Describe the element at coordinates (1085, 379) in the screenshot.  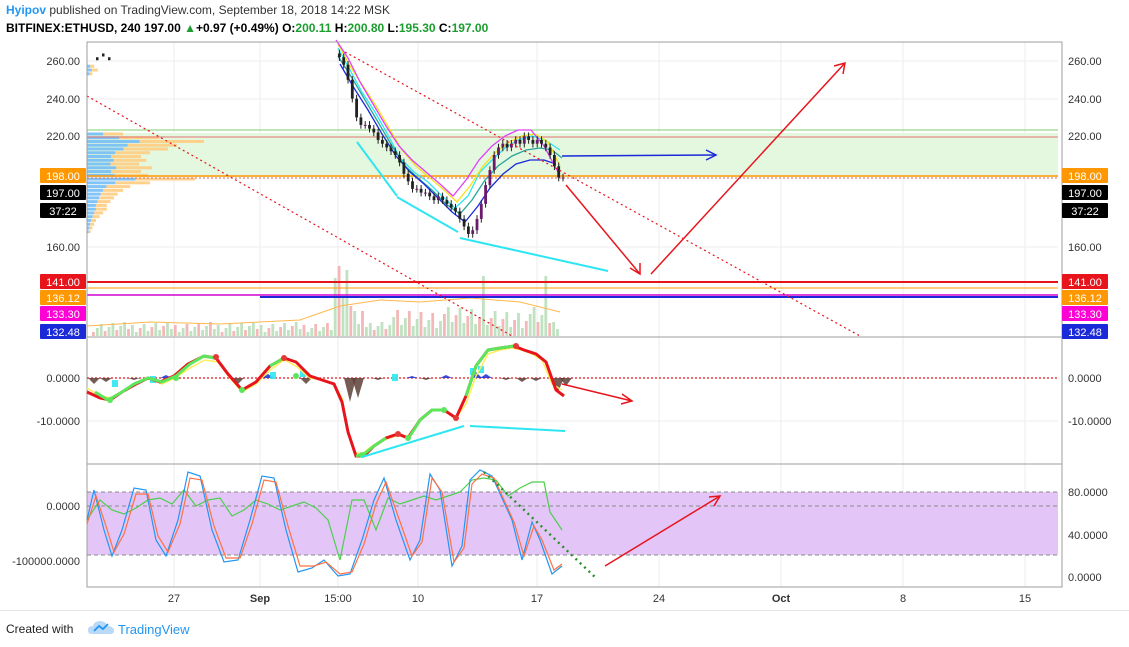
I see `mom-right-tick-0: 0.0000` at that location.